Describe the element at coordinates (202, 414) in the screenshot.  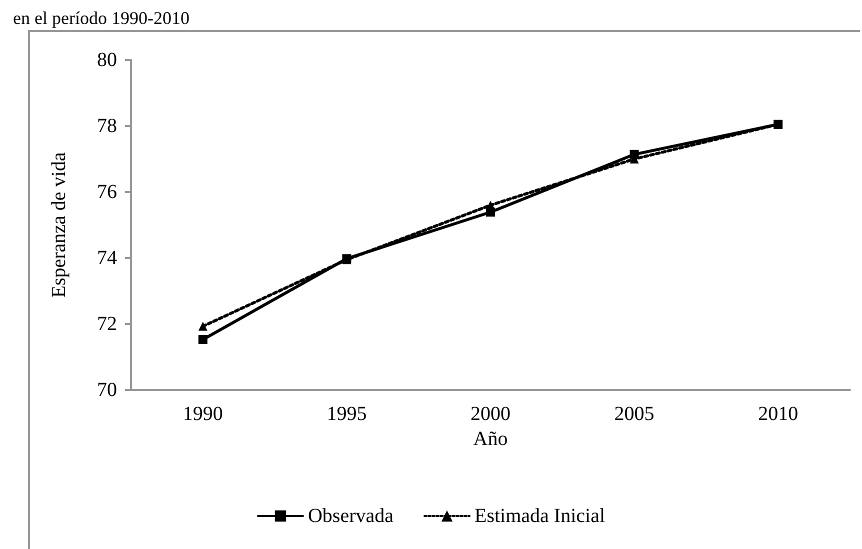
I see `x-tick-label: 1990` at that location.